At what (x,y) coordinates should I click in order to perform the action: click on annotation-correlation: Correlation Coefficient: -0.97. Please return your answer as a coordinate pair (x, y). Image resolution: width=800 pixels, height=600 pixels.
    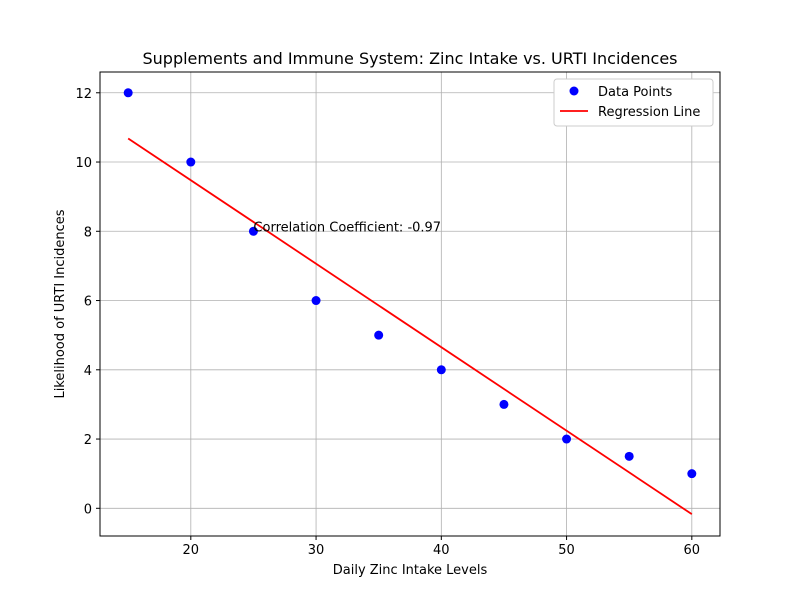
    Looking at the image, I should click on (347, 227).